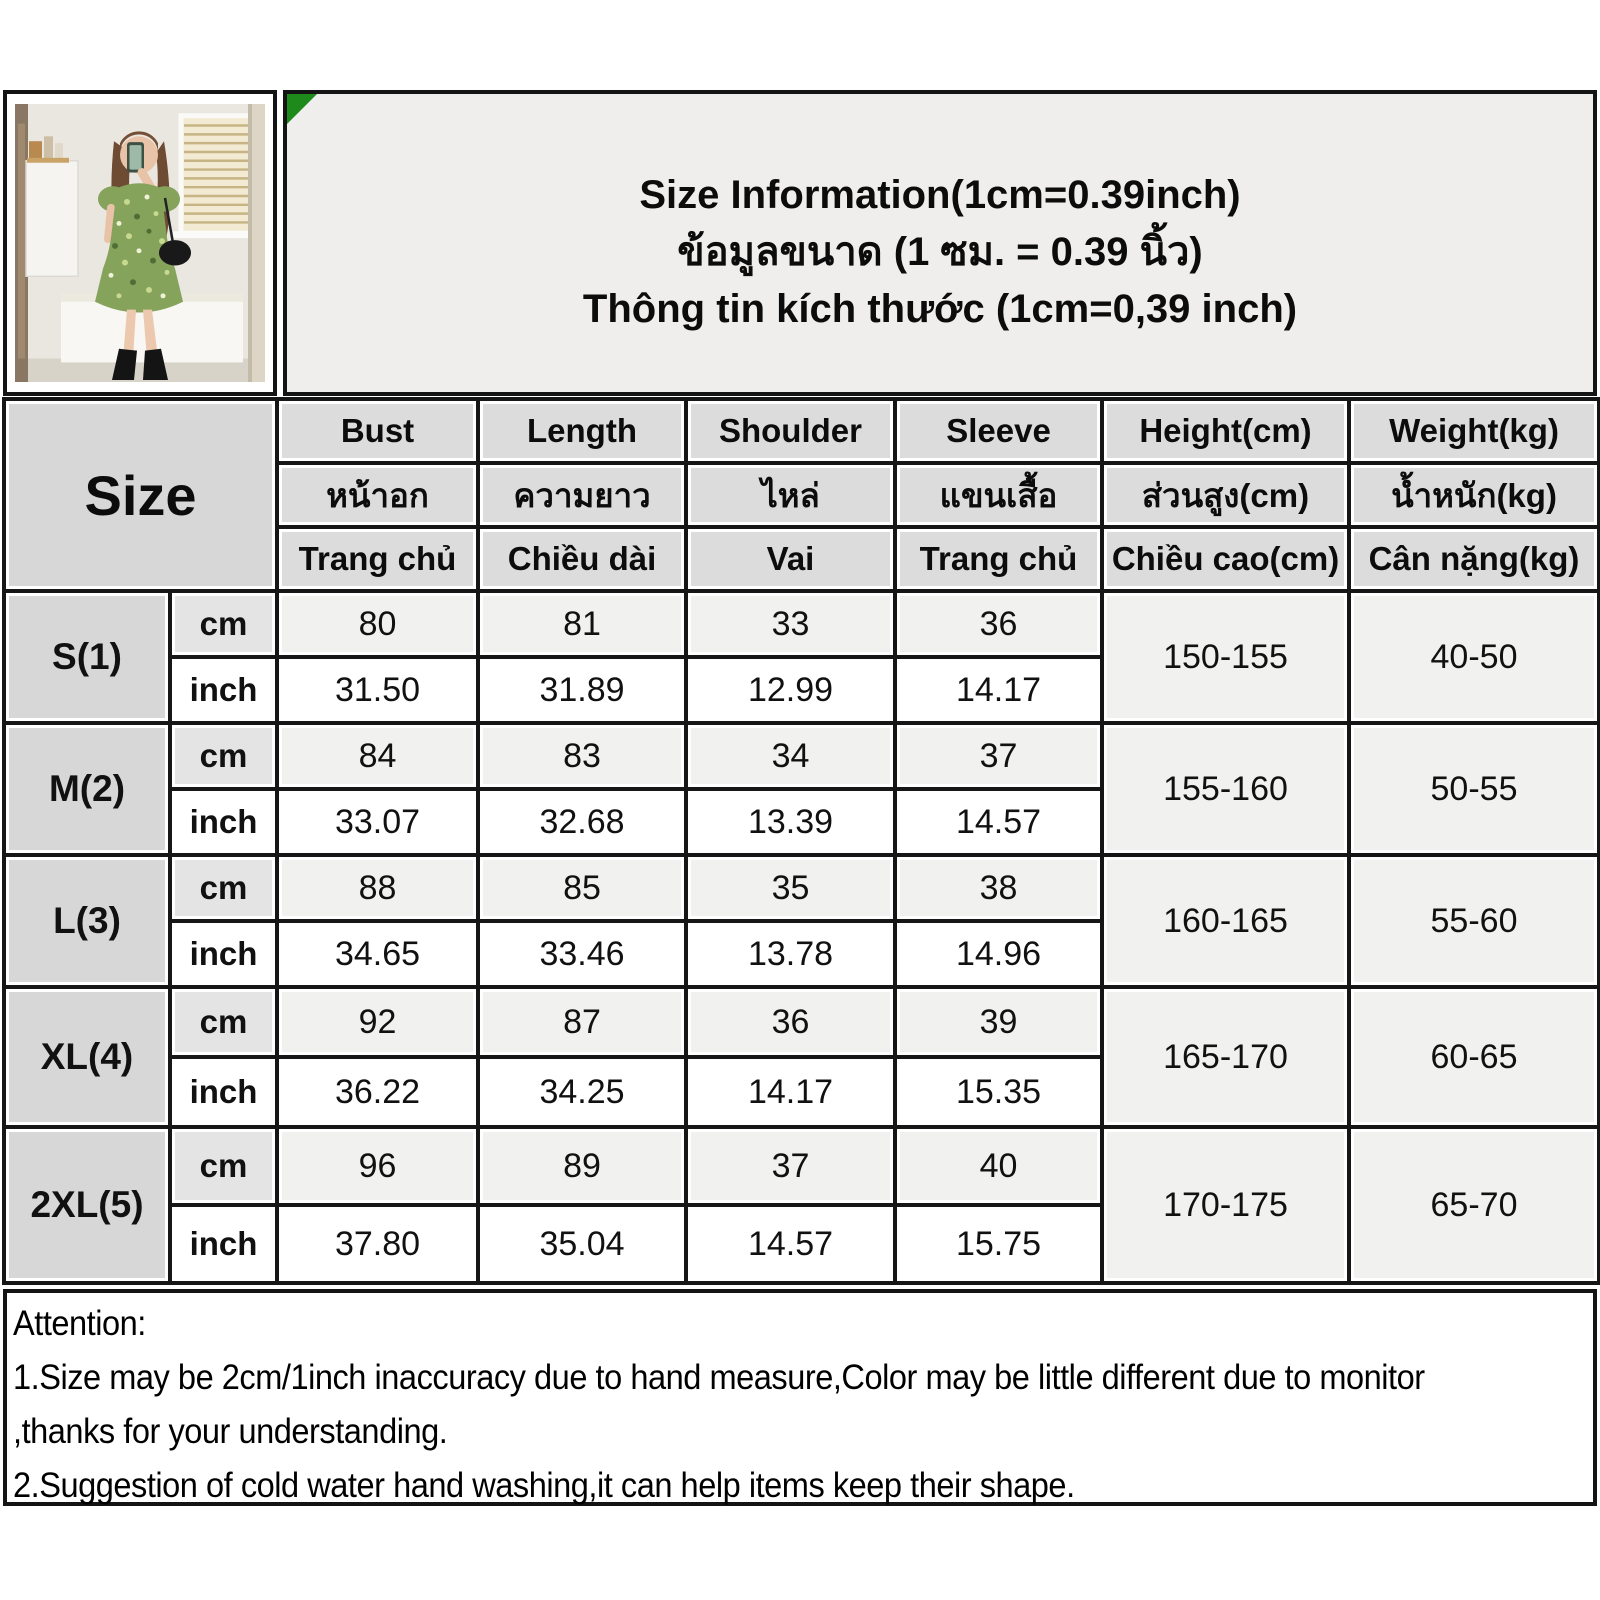 The width and height of the screenshot is (1600, 1600). What do you see at coordinates (998, 559) in the screenshot?
I see `col-header-sleeve-vi: Trang chủ` at bounding box center [998, 559].